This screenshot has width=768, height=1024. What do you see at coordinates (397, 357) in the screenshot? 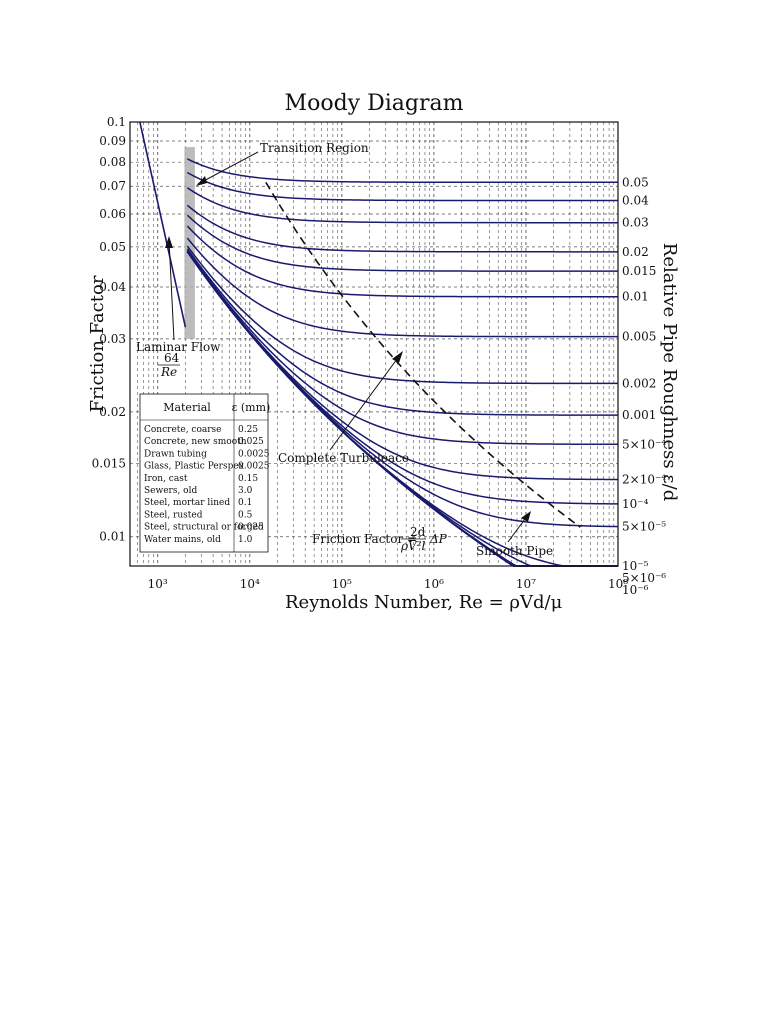
I see `complete-turbulence-arrow-head` at bounding box center [397, 357].